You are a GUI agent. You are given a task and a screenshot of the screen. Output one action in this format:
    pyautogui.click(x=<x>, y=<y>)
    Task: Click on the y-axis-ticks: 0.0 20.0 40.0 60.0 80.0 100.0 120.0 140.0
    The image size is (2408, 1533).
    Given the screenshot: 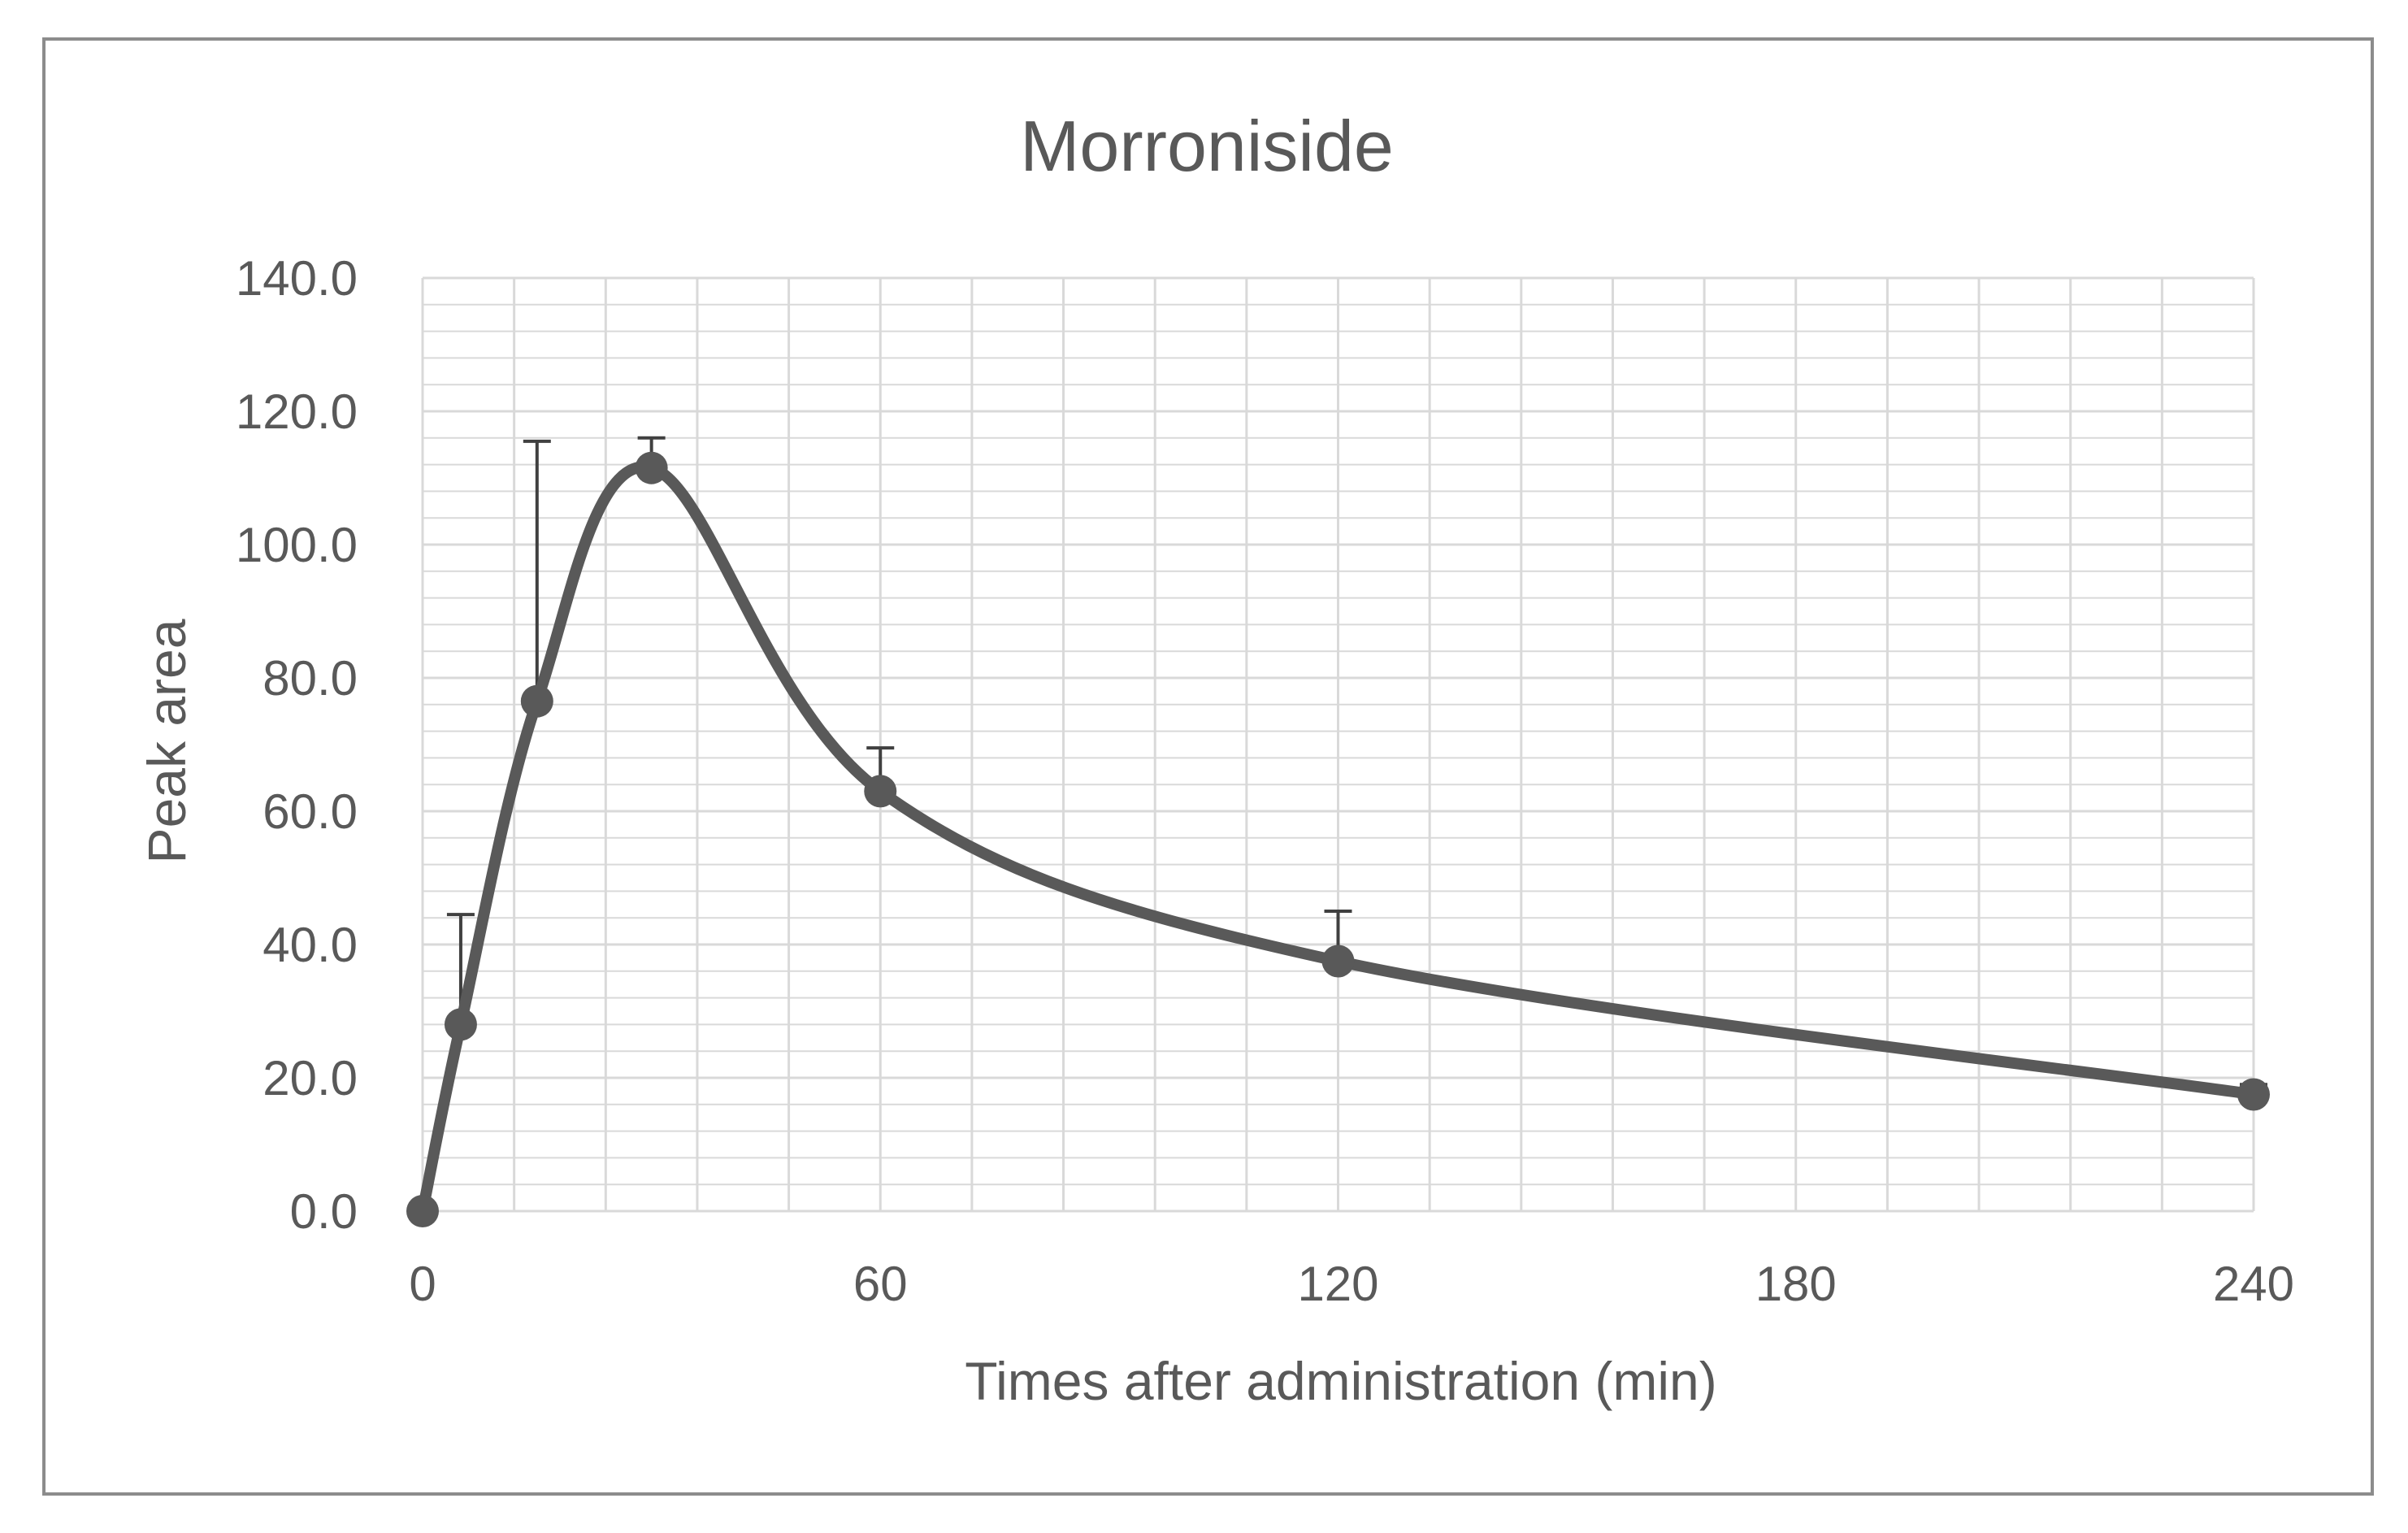 What is the action you would take?
    pyautogui.click(x=297, y=745)
    